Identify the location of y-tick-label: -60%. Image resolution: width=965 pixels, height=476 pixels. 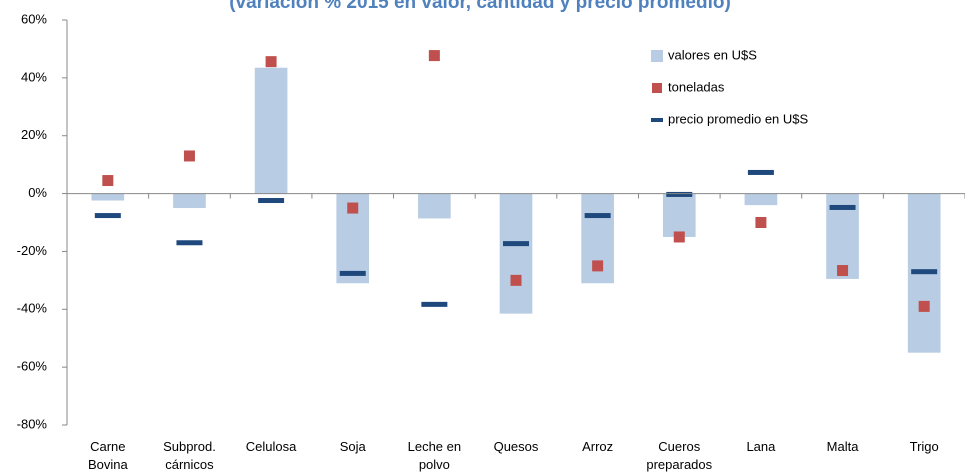
(32, 366).